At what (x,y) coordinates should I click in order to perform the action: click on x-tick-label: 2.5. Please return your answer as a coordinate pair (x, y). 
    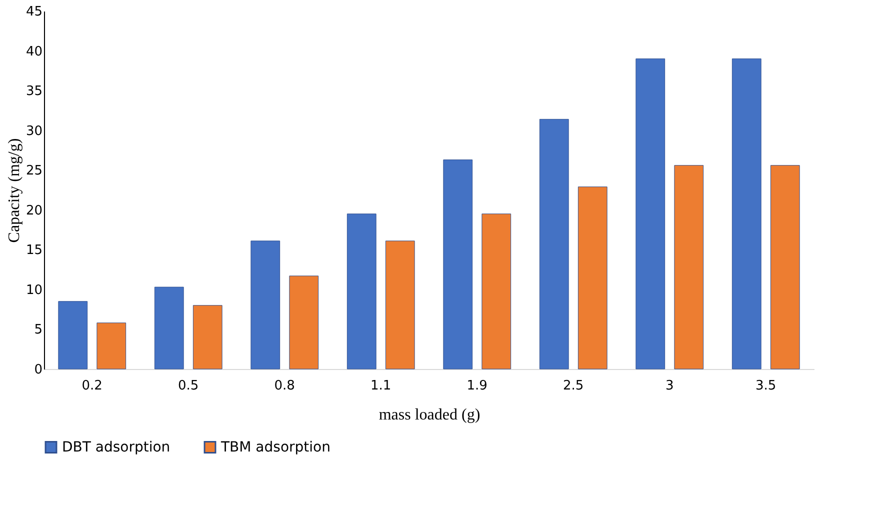
    Looking at the image, I should click on (573, 386).